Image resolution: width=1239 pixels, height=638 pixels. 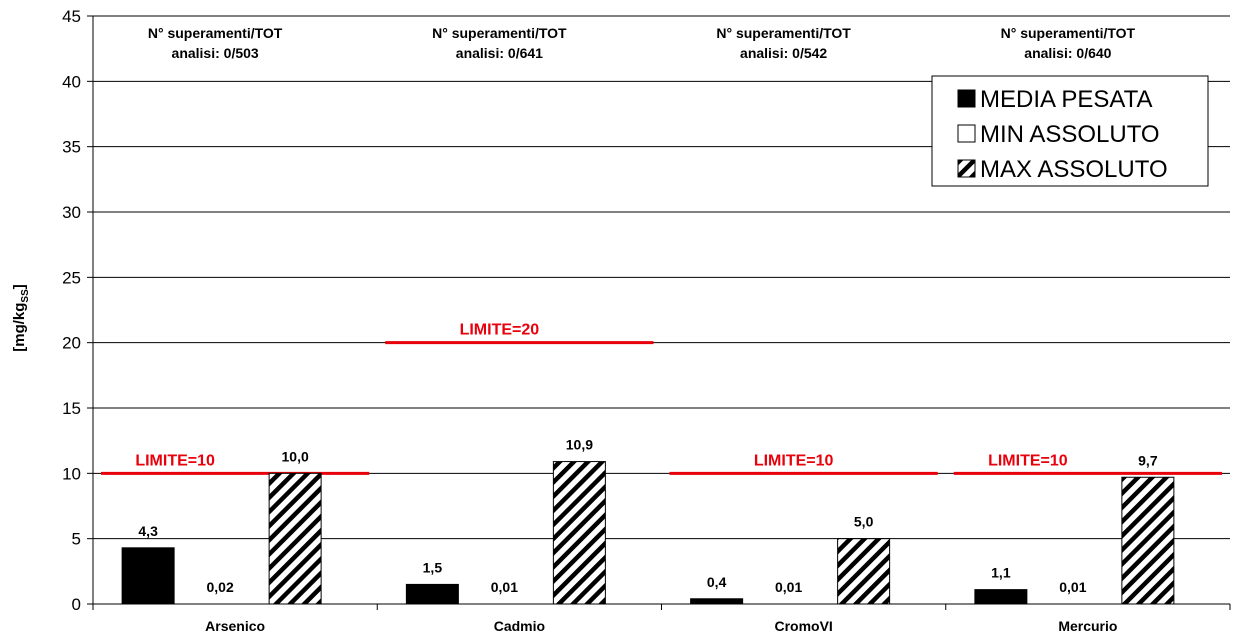 I want to click on legend: MEDIA PESATA MIN ASSOLUTO MAX ASSOLUTO, so click(x=1070, y=131).